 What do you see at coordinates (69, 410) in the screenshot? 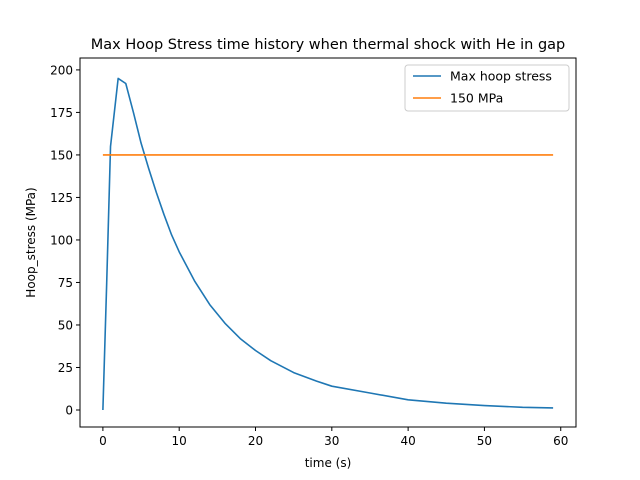
I see `y-tick-label: 0` at bounding box center [69, 410].